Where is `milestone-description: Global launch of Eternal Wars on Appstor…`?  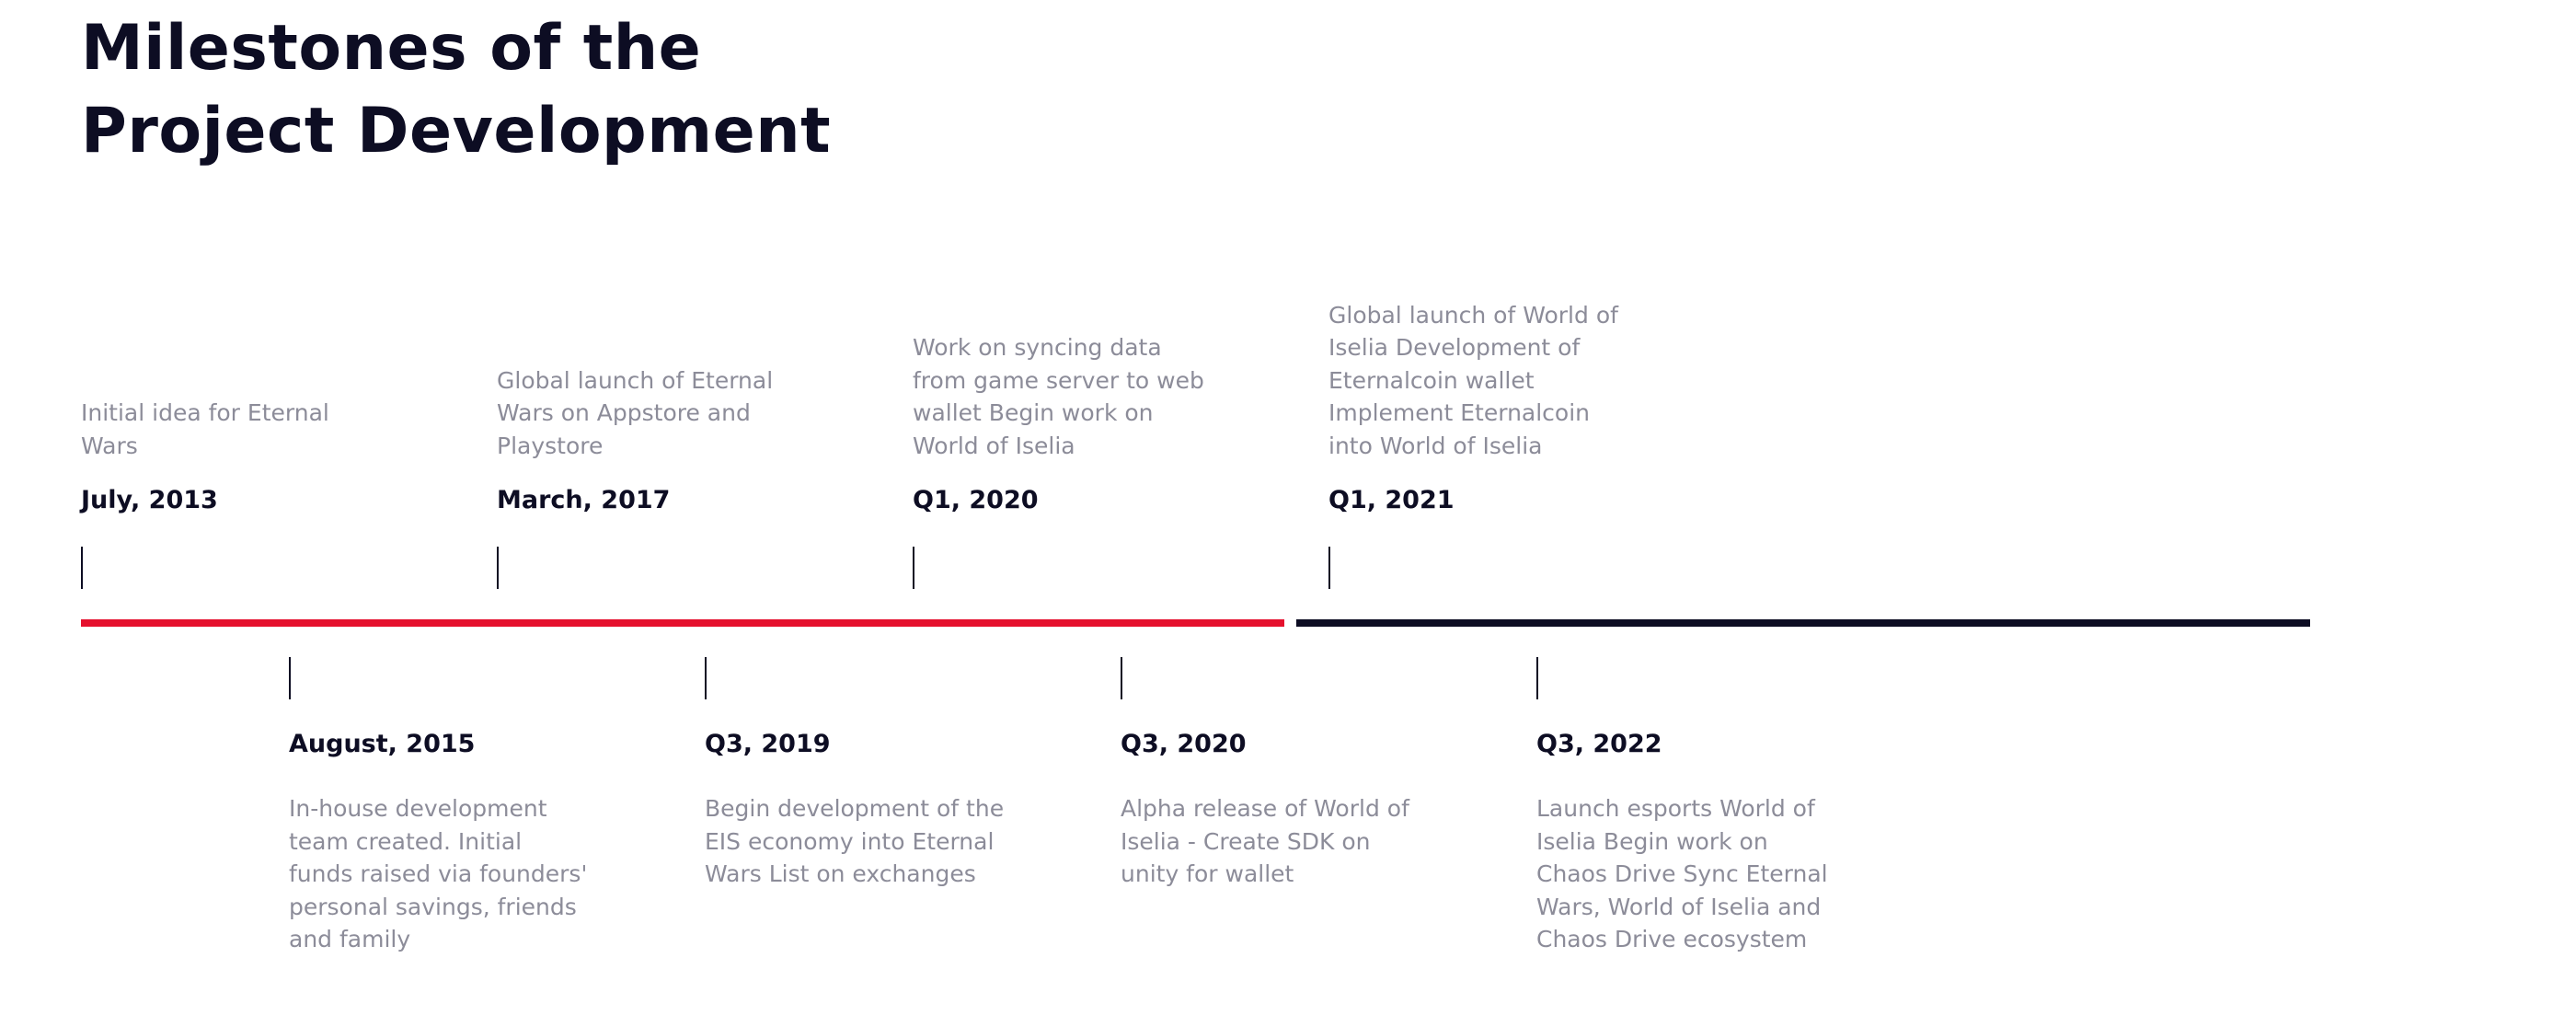
milestone-description: Global launch of Eternal Wars on Appstor… is located at coordinates (635, 412).